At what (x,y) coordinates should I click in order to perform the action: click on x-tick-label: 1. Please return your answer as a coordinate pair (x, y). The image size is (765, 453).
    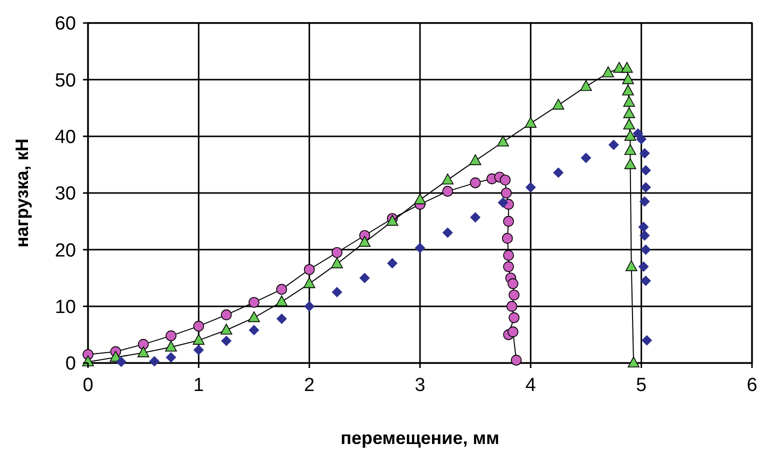
    Looking at the image, I should click on (198, 385).